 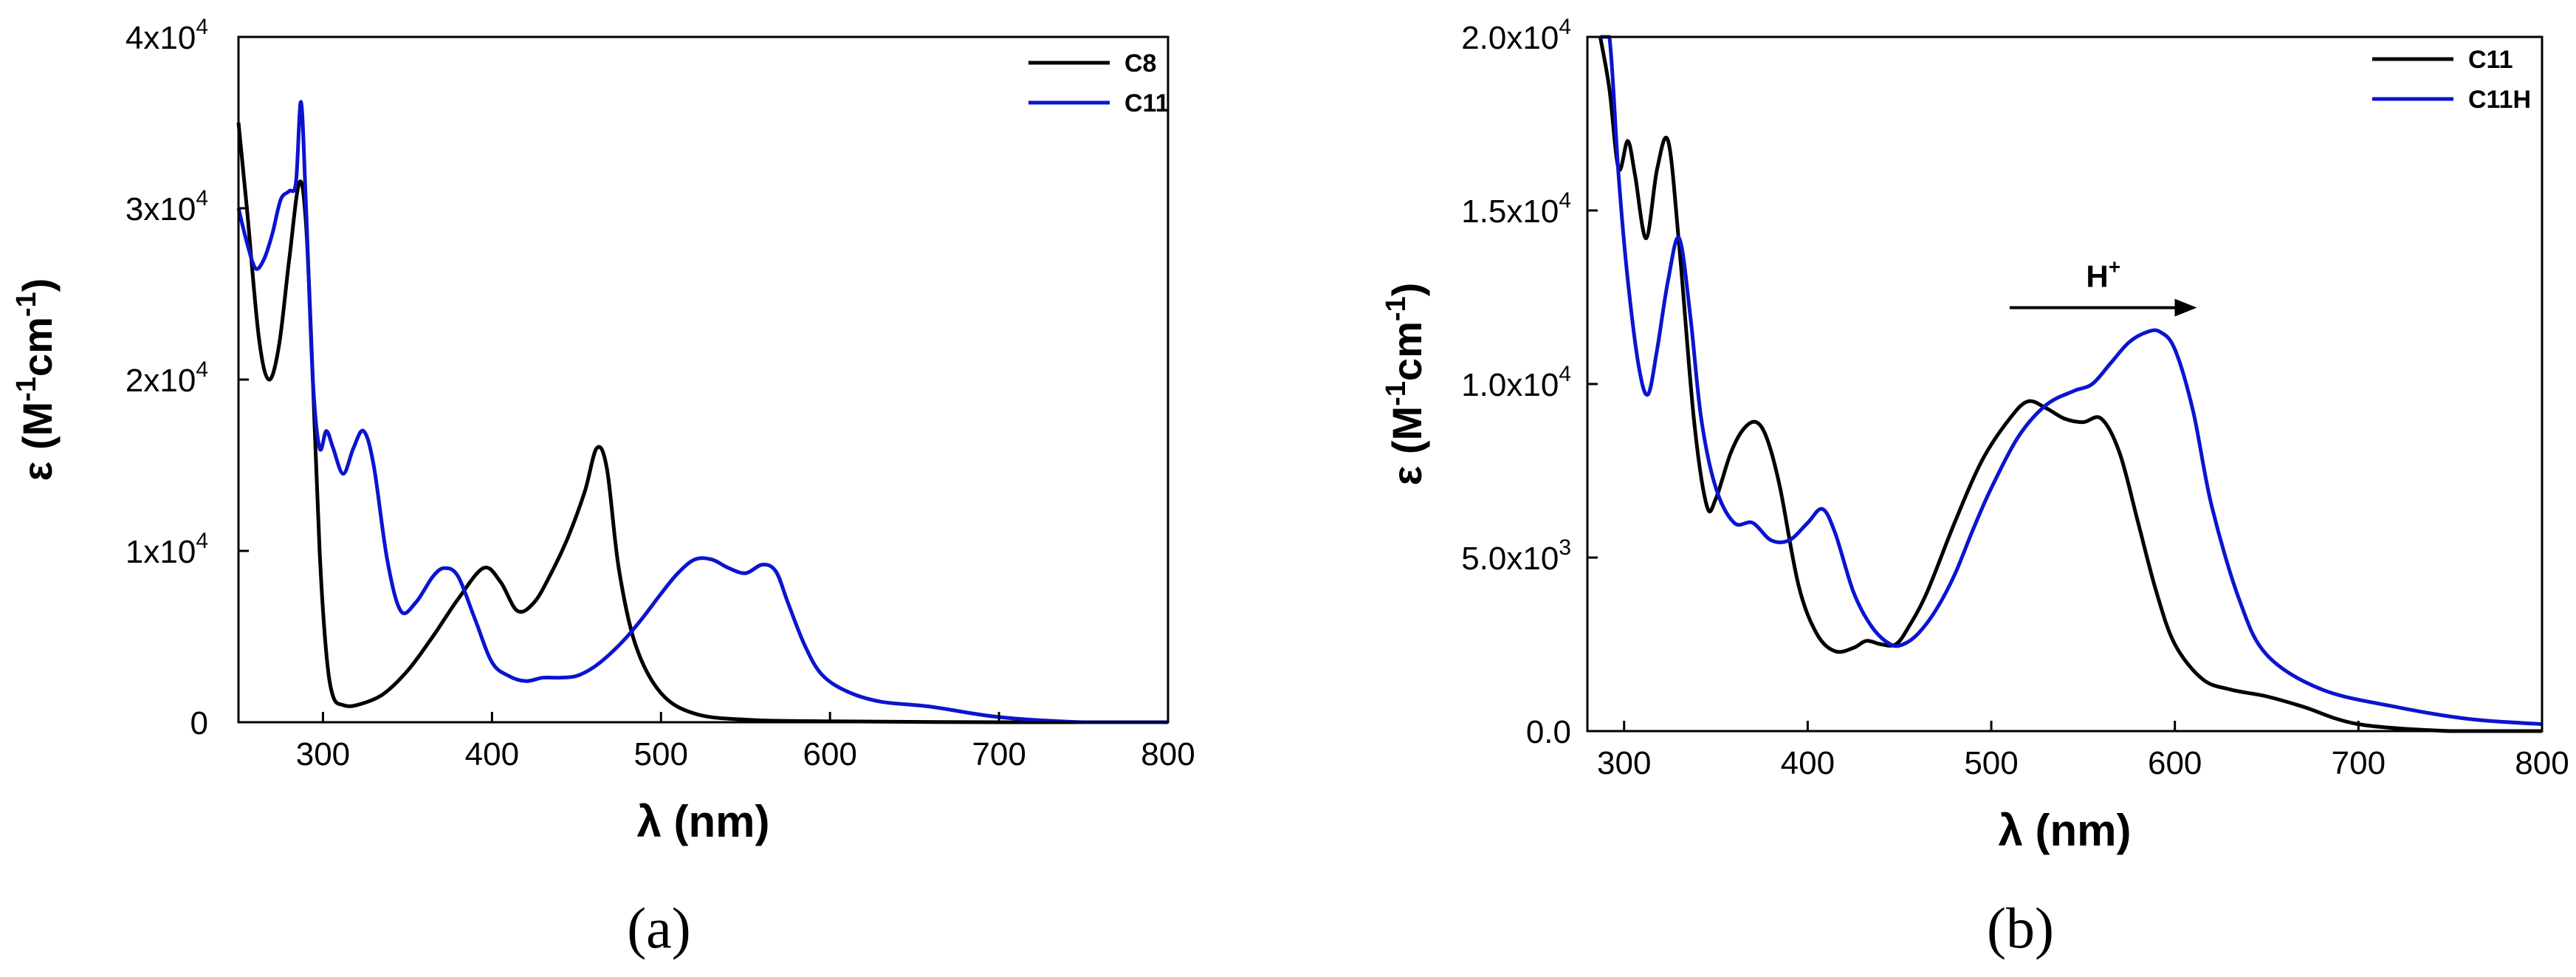 What do you see at coordinates (2020, 928) in the screenshot?
I see `panel-label-b: (b)` at bounding box center [2020, 928].